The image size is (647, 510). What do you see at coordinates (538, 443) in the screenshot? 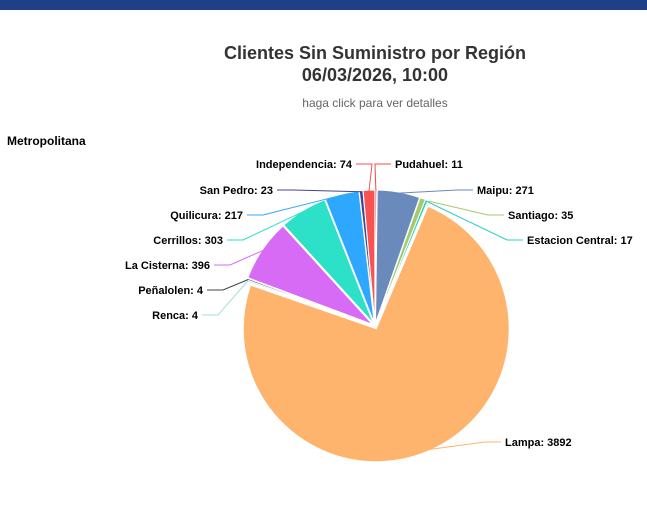
I see `data-label-lampa: Lampa: 3892` at bounding box center [538, 443].